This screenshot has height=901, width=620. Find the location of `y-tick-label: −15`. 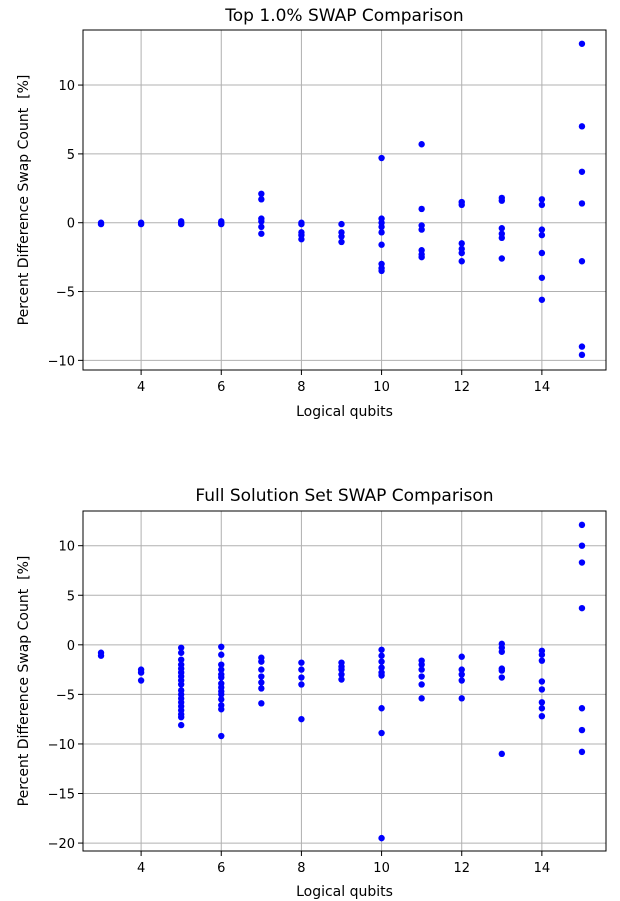

y-tick-label: −15 is located at coordinates (61, 795).